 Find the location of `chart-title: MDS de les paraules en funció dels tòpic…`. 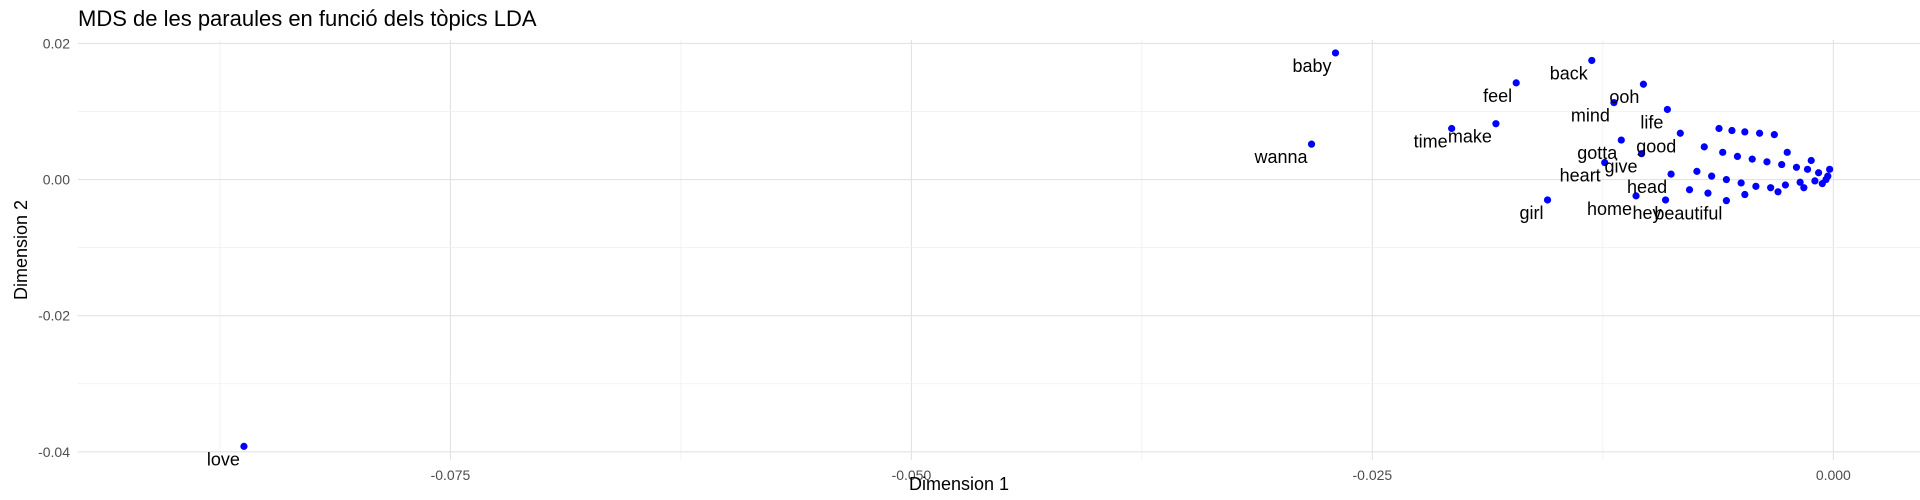

chart-title: MDS de les paraules en funció dels tòpic… is located at coordinates (307, 18).